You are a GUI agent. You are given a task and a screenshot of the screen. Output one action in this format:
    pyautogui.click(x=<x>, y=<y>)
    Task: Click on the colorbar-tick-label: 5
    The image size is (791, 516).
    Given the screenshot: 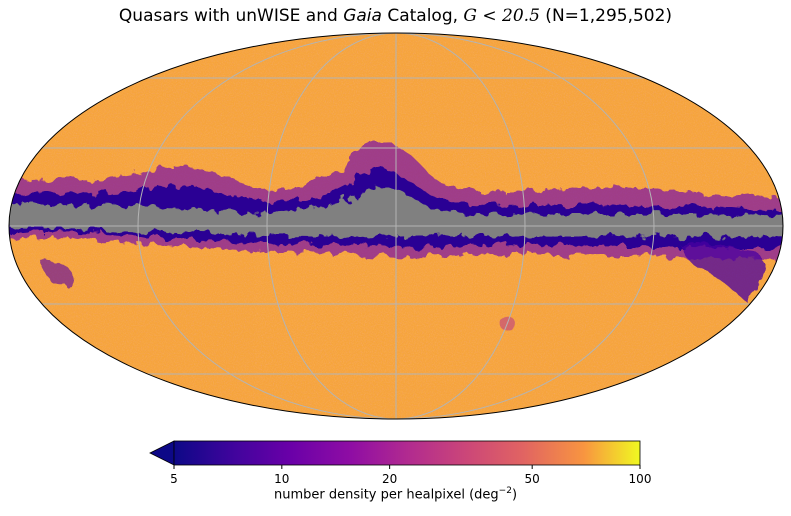 What is the action you would take?
    pyautogui.click(x=174, y=479)
    